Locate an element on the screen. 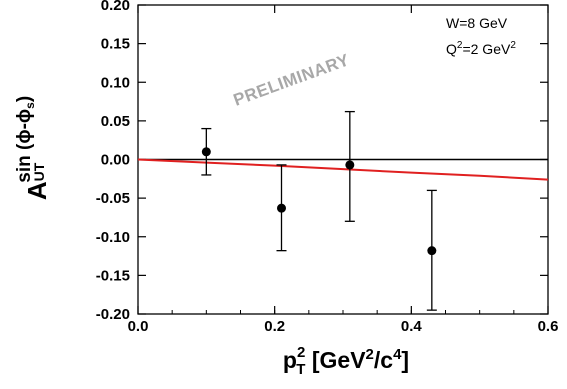  y-tick-label: -0.20 is located at coordinates (113, 314).